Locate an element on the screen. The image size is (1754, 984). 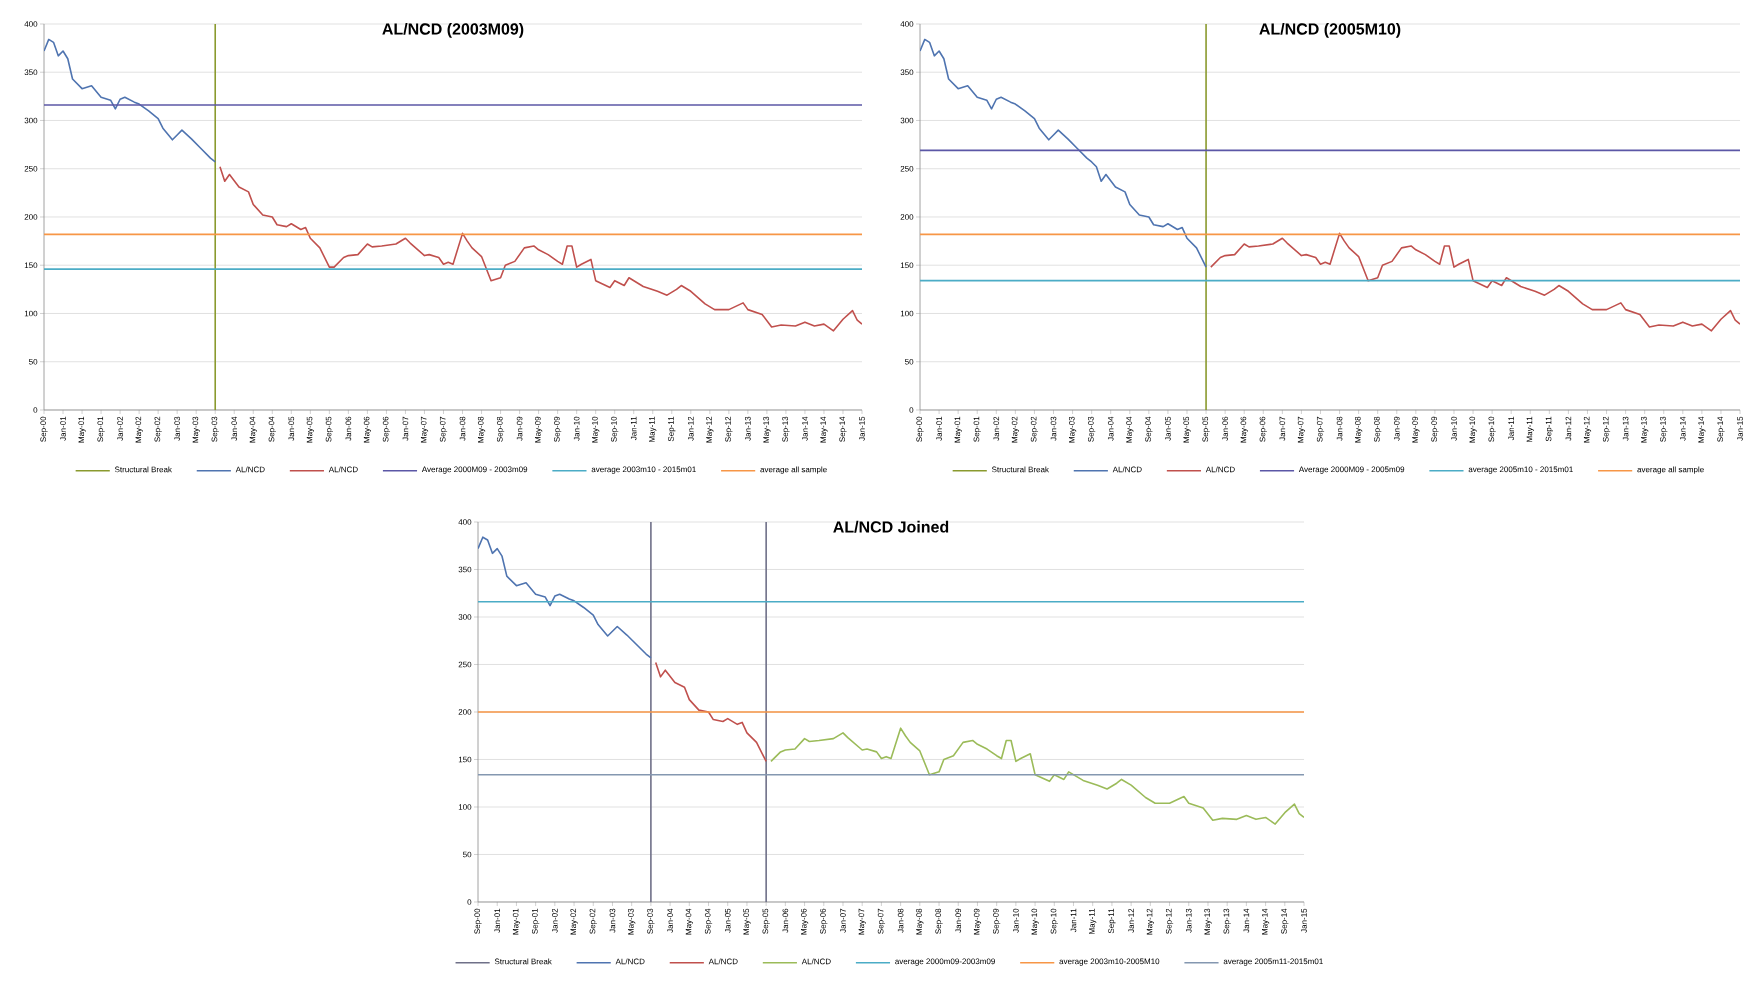
chart-title: AL/NCD (2005M10) is located at coordinates (1330, 30).